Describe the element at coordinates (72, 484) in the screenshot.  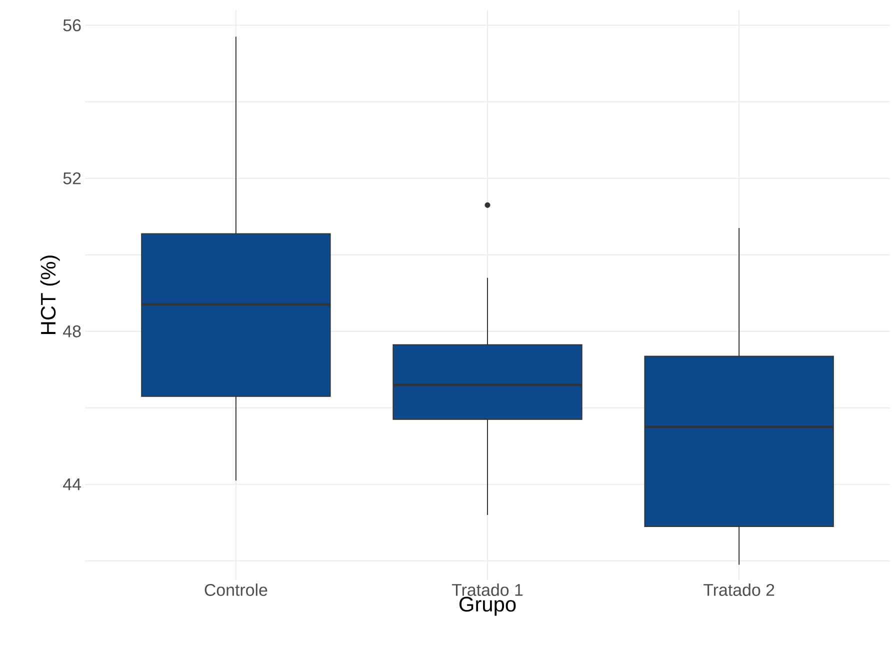
I see `y-tick-label: 44` at that location.